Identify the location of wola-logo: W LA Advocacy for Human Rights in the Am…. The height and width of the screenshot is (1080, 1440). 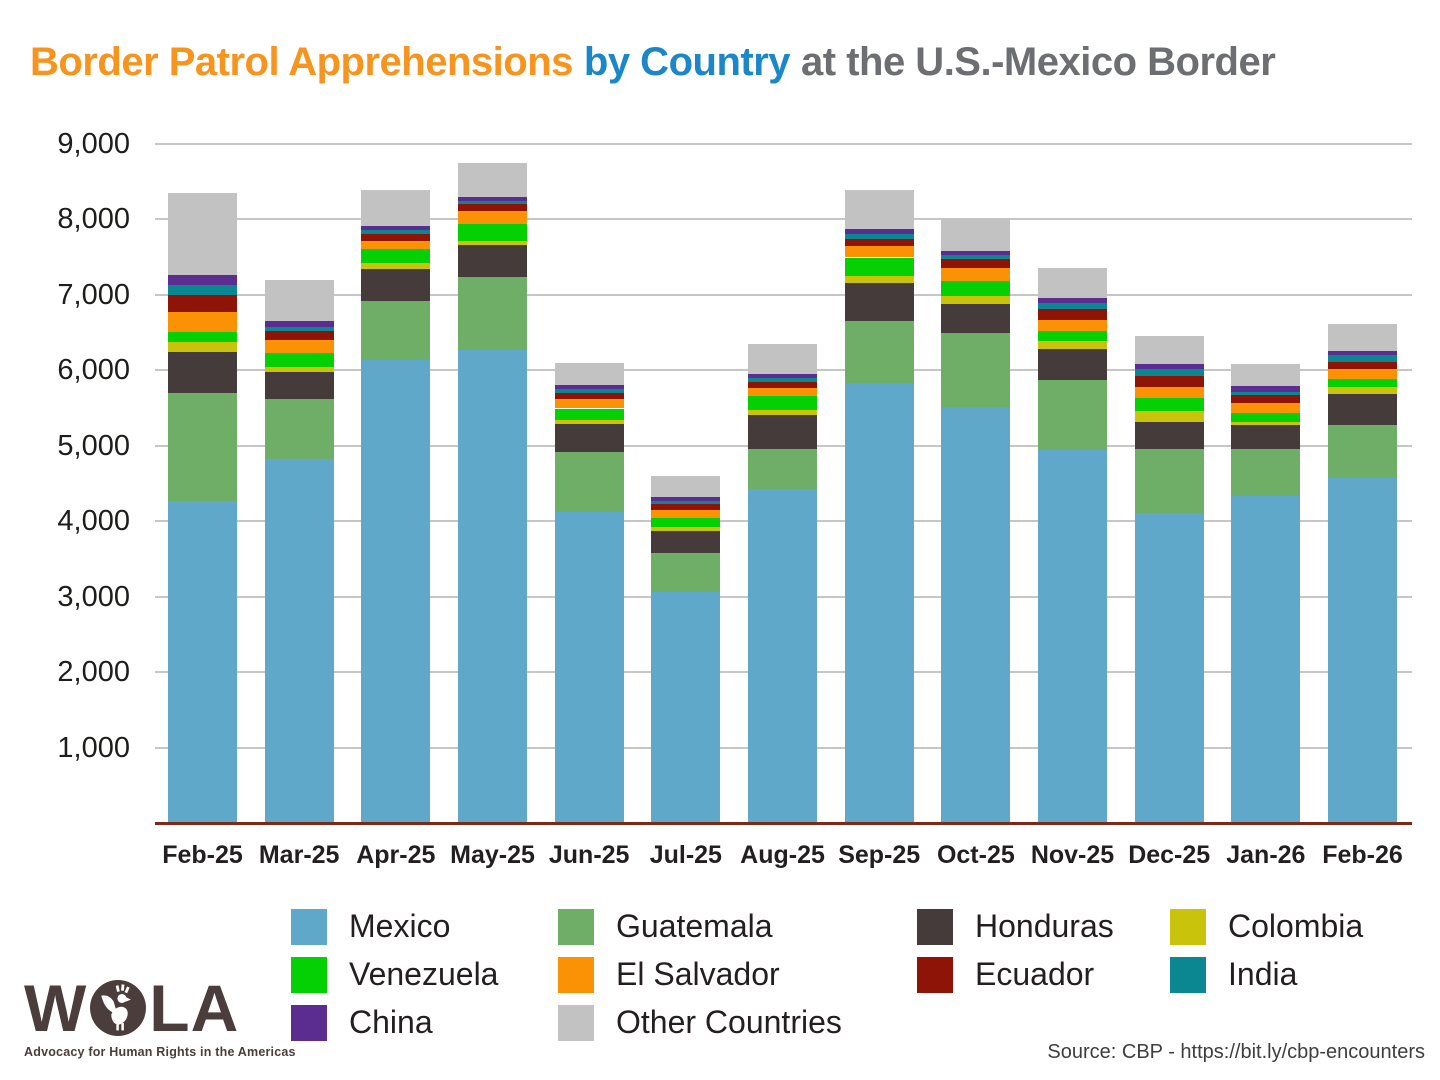
(160, 1017).